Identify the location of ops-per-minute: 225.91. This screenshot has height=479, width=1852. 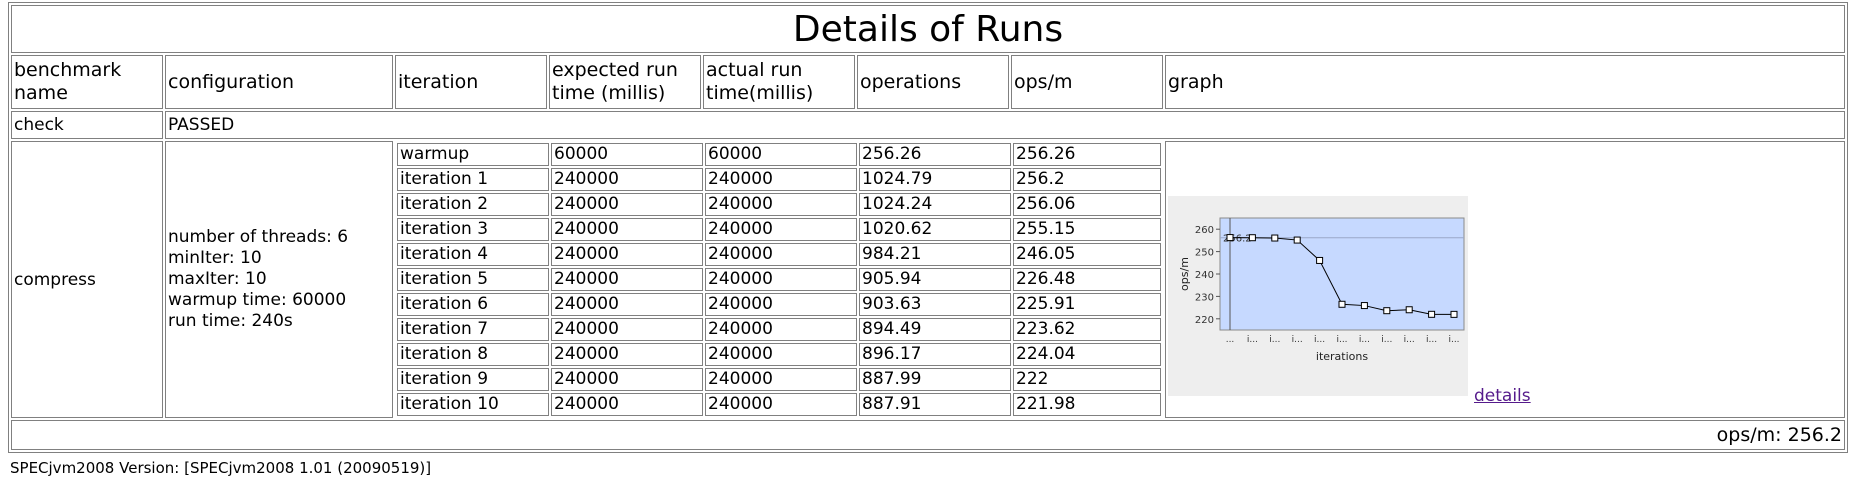
(1087, 304).